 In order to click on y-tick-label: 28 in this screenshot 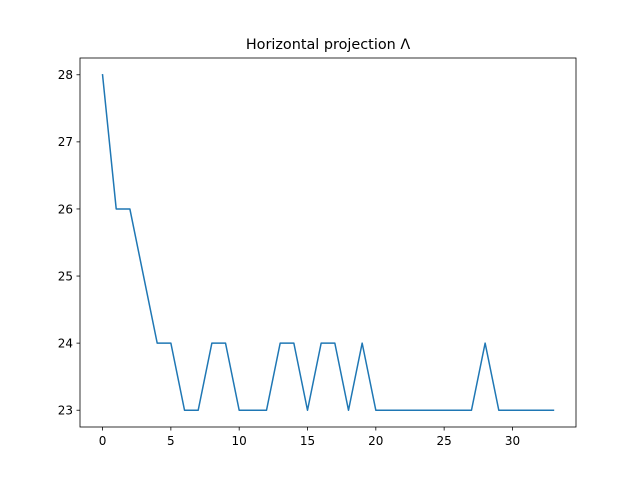, I will do `click(65, 75)`.